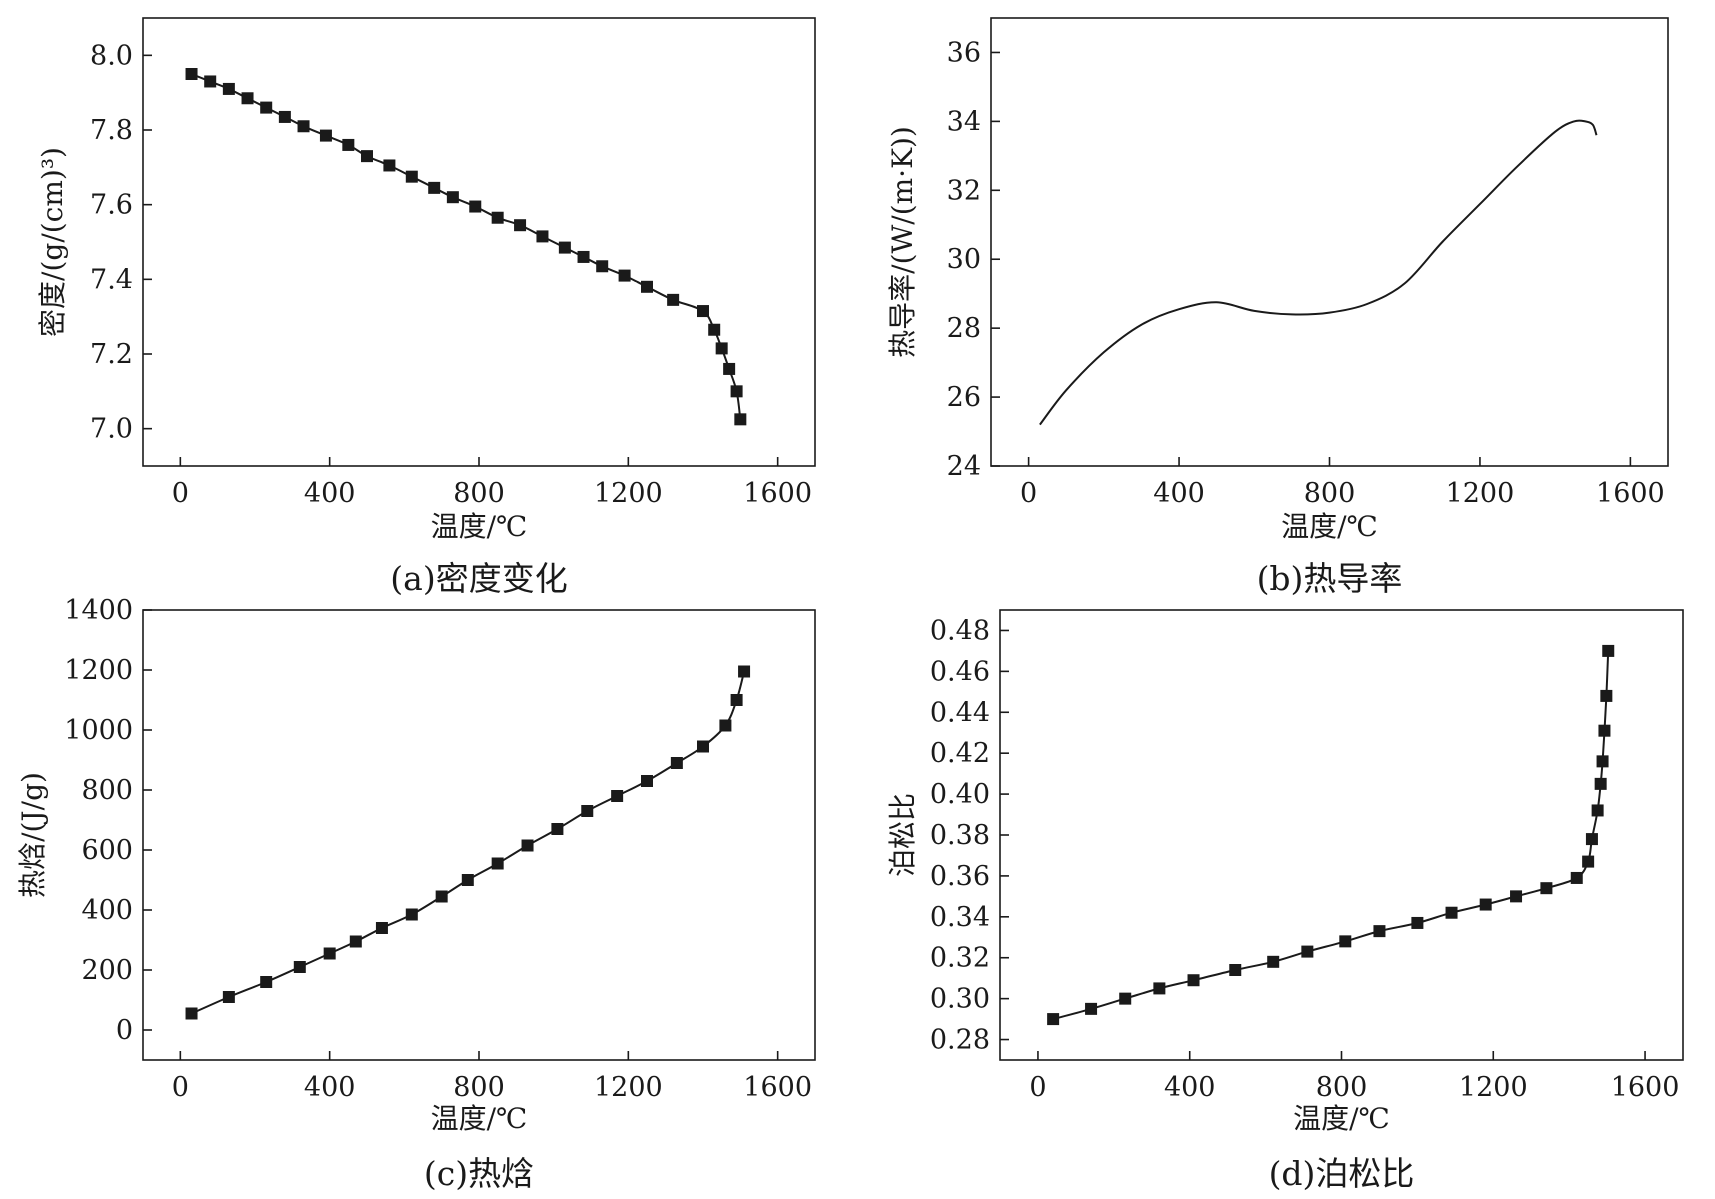 This screenshot has height=1199, width=1715. I want to click on panel-caption: (d)泊松比, so click(1342, 1173).